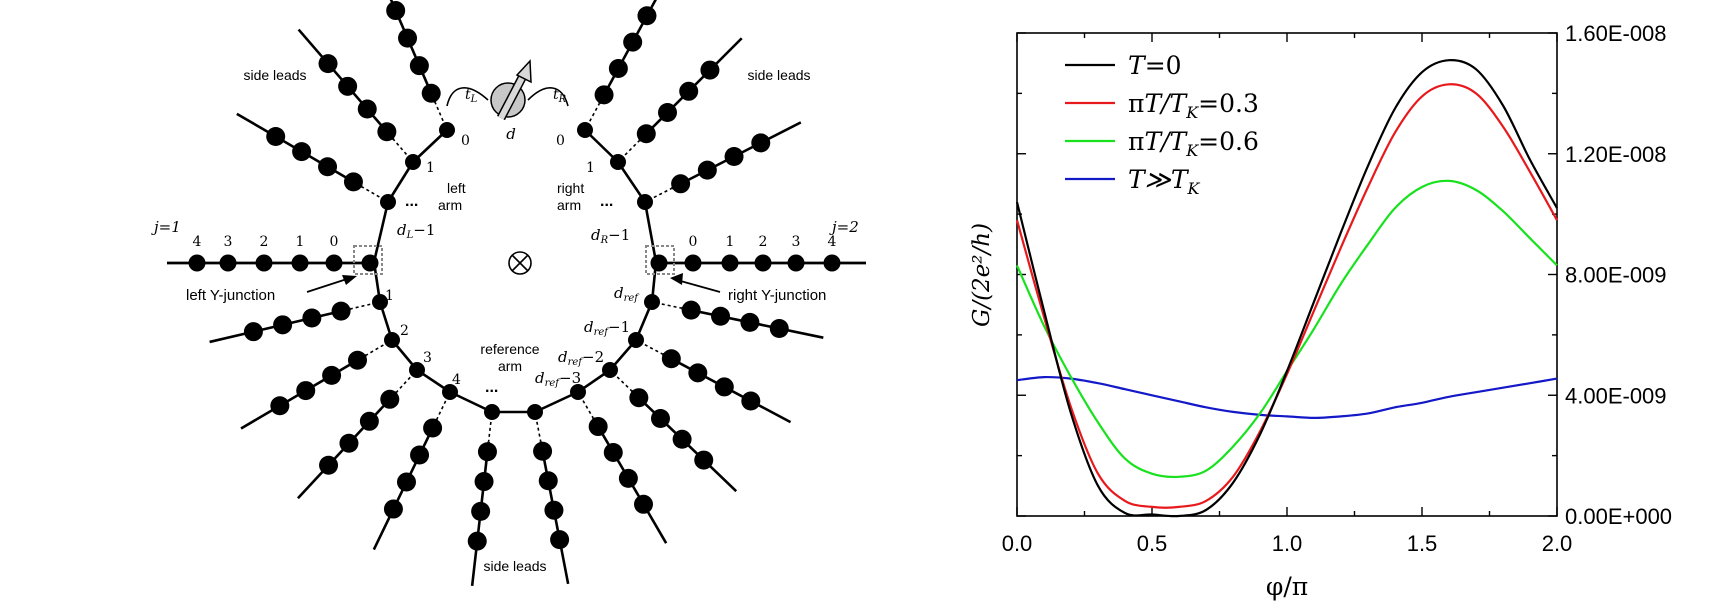 This screenshot has height=607, width=1711. What do you see at coordinates (590, 168) in the screenshot?
I see `right-arm-site-1: 1` at bounding box center [590, 168].